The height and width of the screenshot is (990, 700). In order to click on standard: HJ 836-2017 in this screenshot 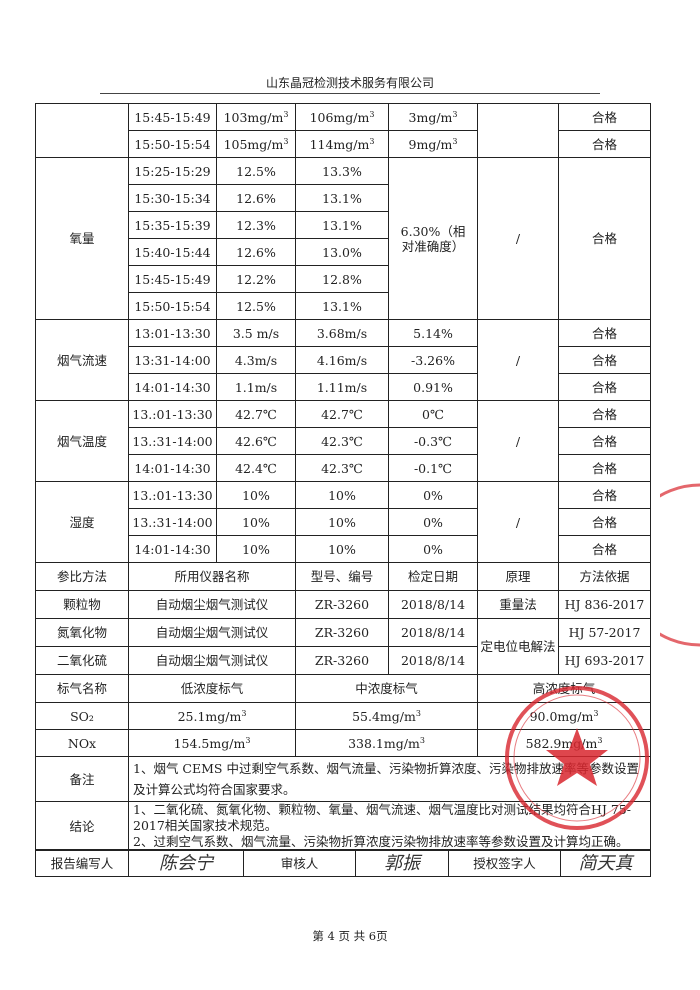, I will do `click(604, 604)`.